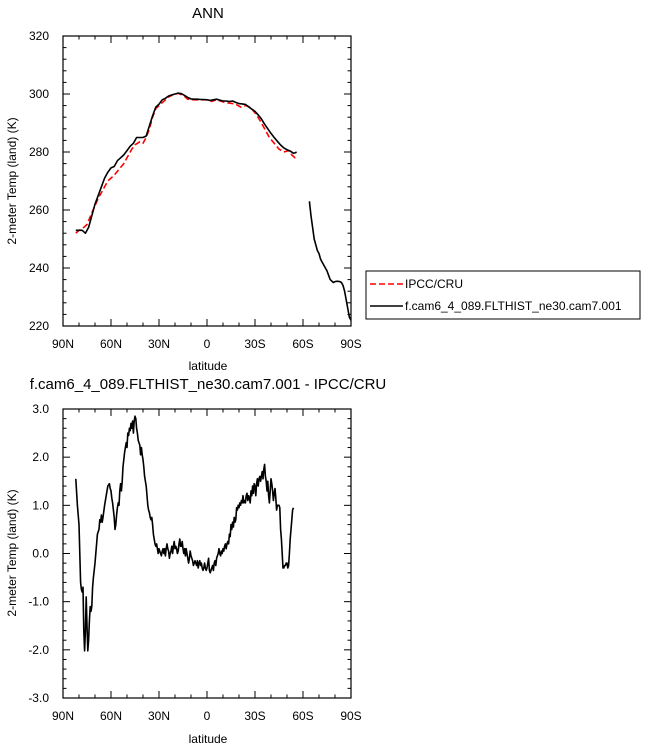  I want to click on y-tick-label: -2.0, so click(38, 650).